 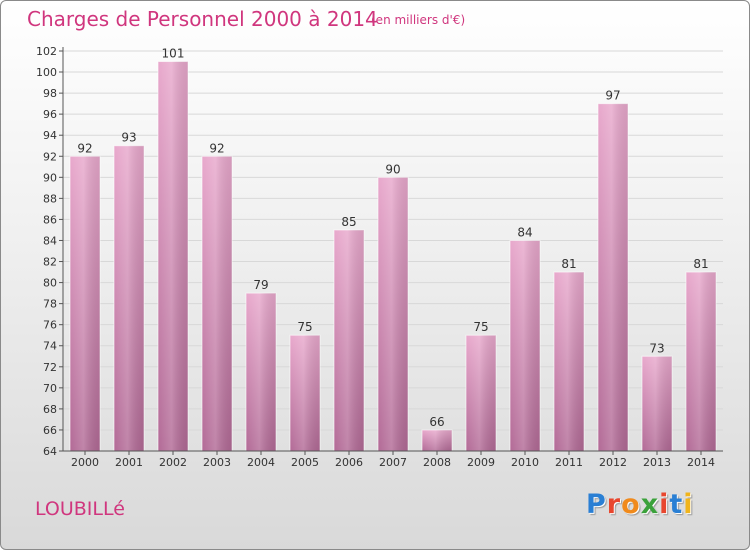 I want to click on data-label: 84, so click(x=524, y=232).